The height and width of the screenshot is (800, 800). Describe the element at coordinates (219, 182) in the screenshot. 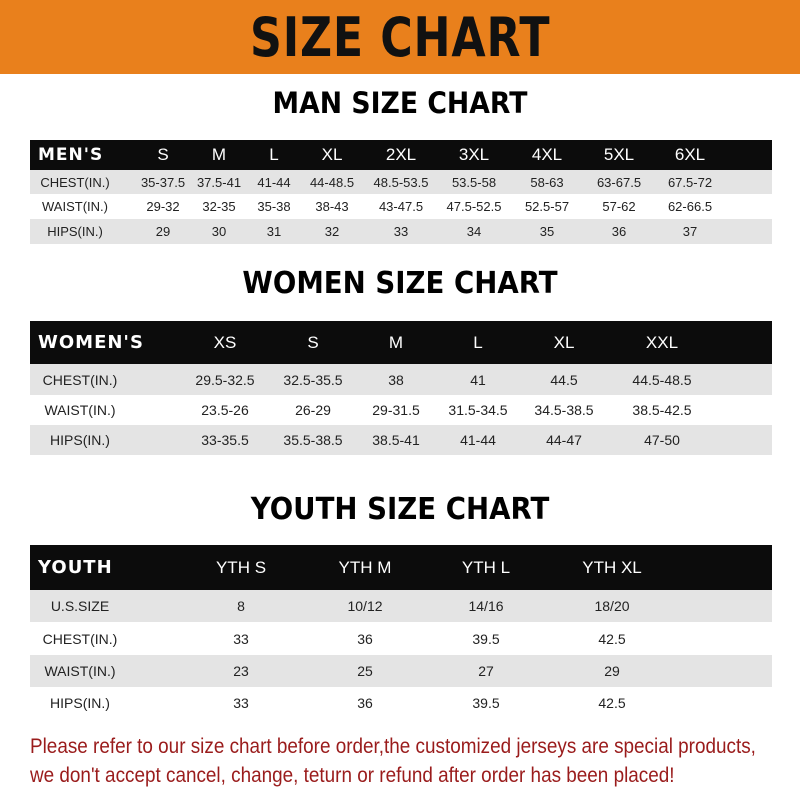

I see `measurement-value: 37.5-41` at that location.